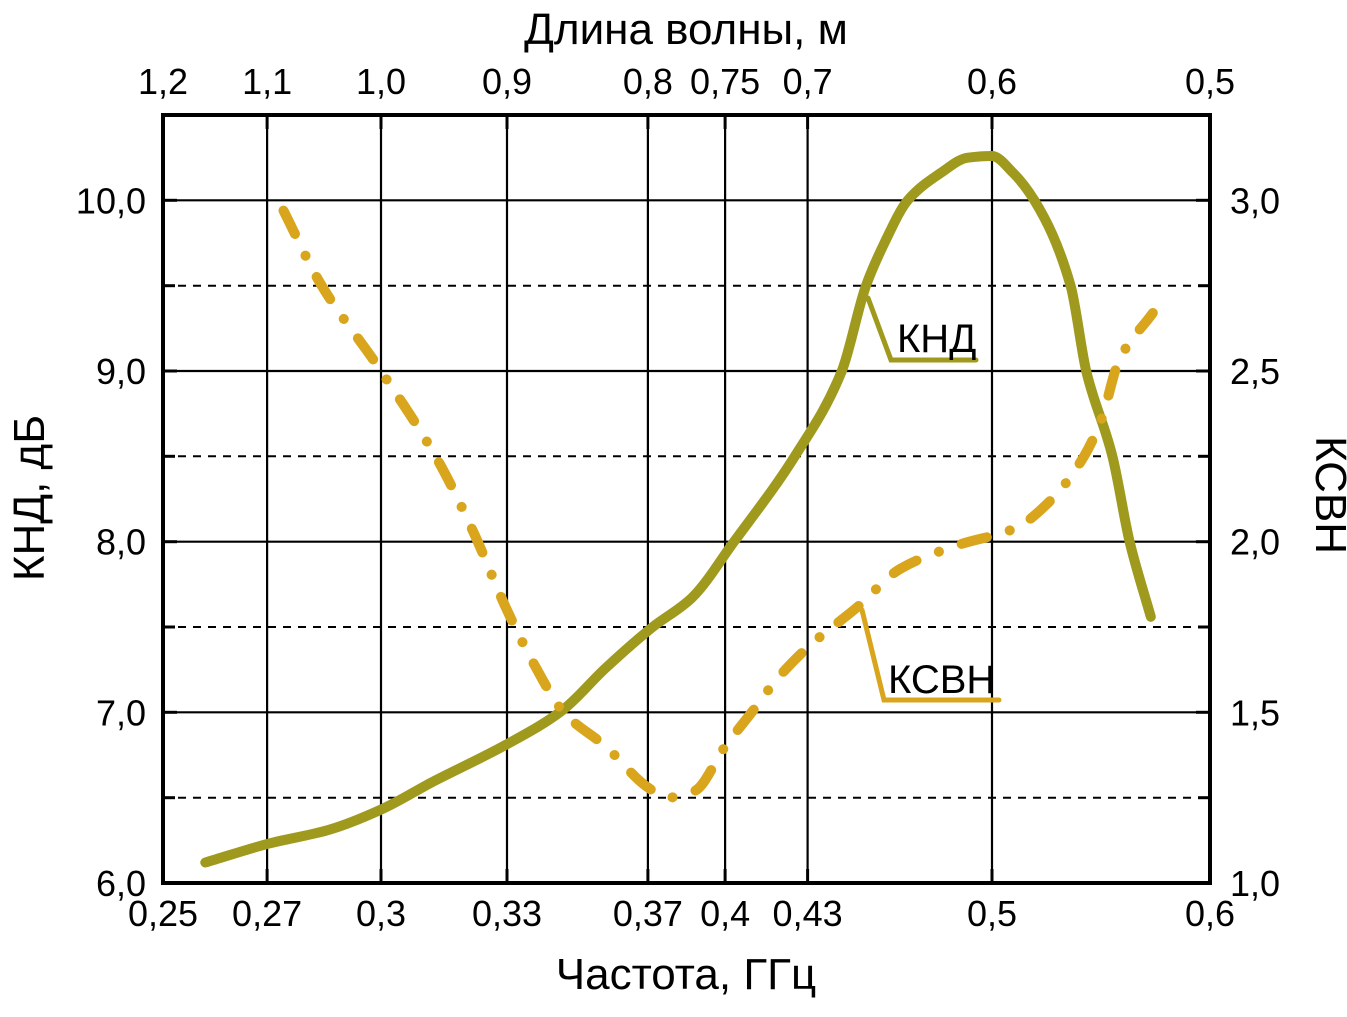  What do you see at coordinates (381, 913) in the screenshot?
I see `x-tick-label: 0,3` at bounding box center [381, 913].